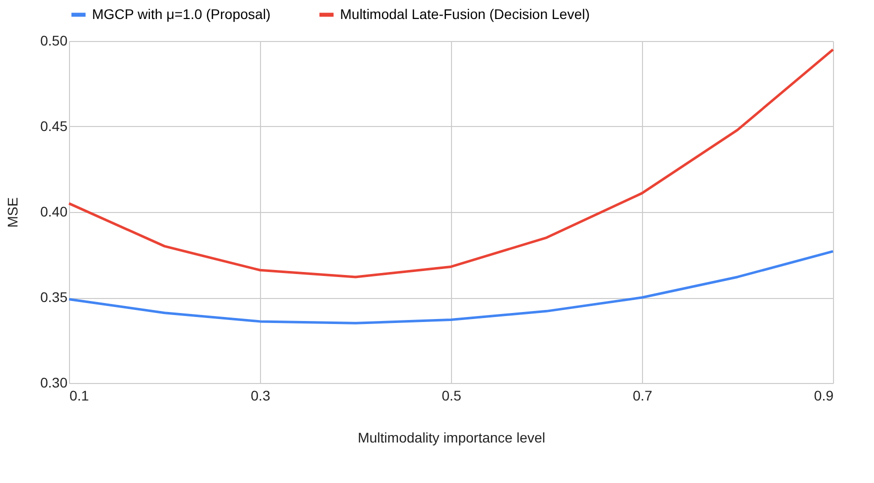 The image size is (874, 483). I want to click on x-tick-label: 0.5, so click(452, 396).